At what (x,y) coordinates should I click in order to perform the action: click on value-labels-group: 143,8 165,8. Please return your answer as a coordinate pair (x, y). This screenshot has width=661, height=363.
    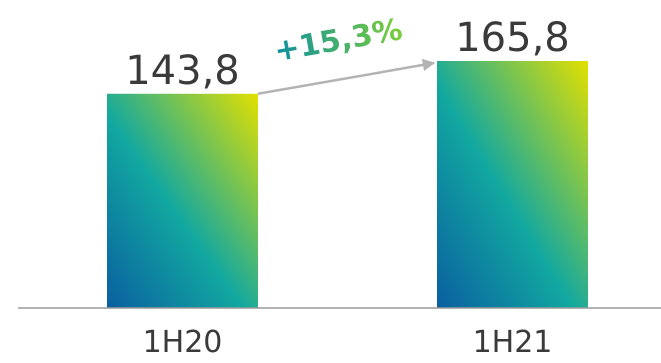
    Looking at the image, I should click on (347, 54).